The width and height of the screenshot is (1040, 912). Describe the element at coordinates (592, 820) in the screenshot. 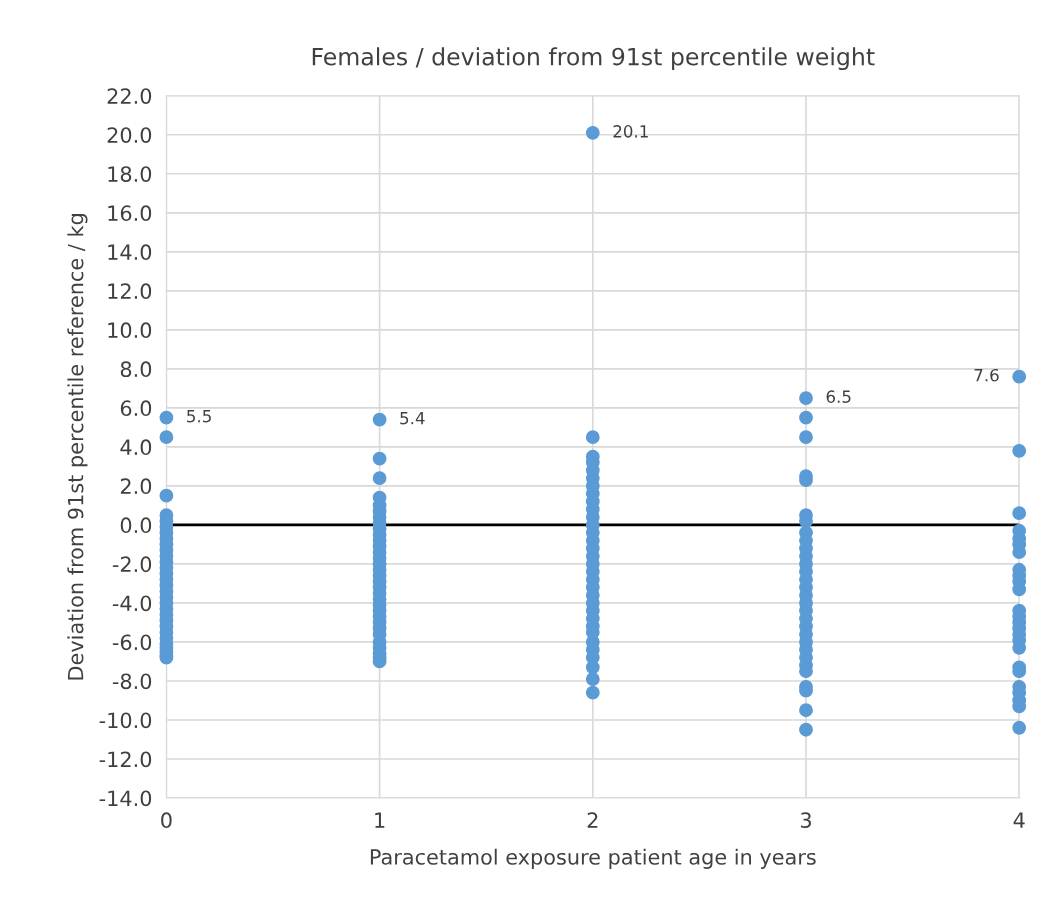

I see `x-tick-label: 2` at that location.